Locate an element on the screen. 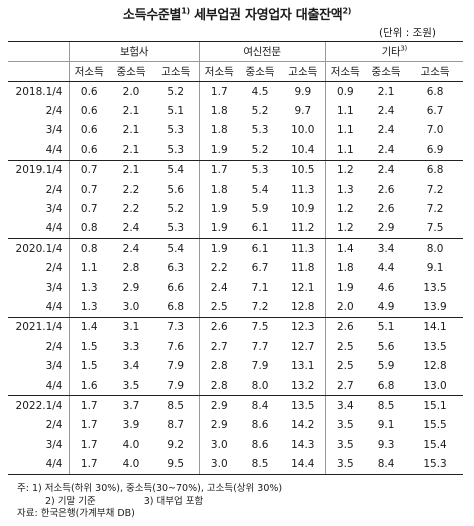 The width and height of the screenshot is (474, 526). value-cell: 10.5 is located at coordinates (303, 170).